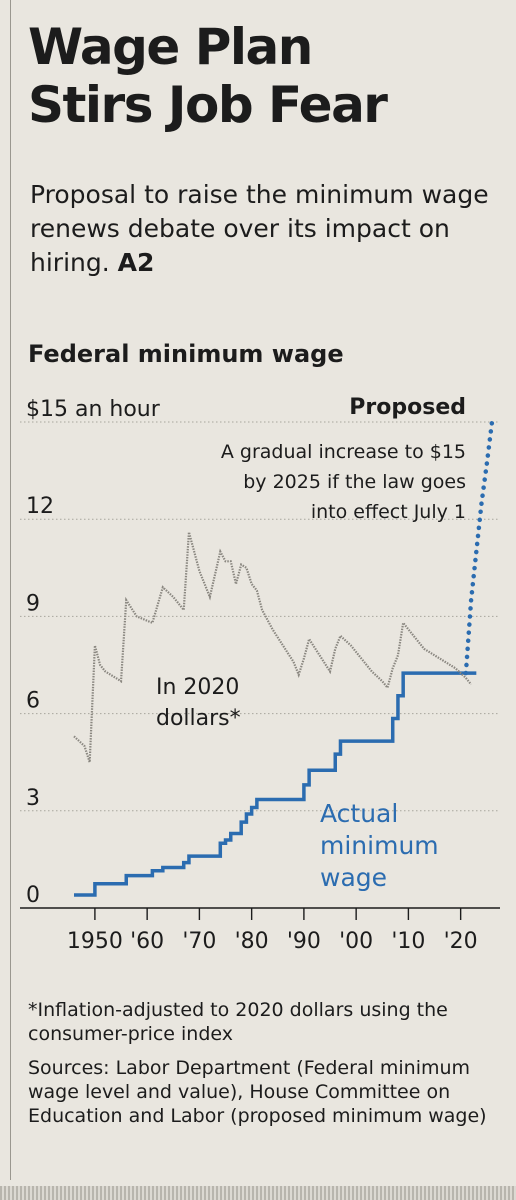  I want to click on x-tick-label: '70, so click(199, 941).